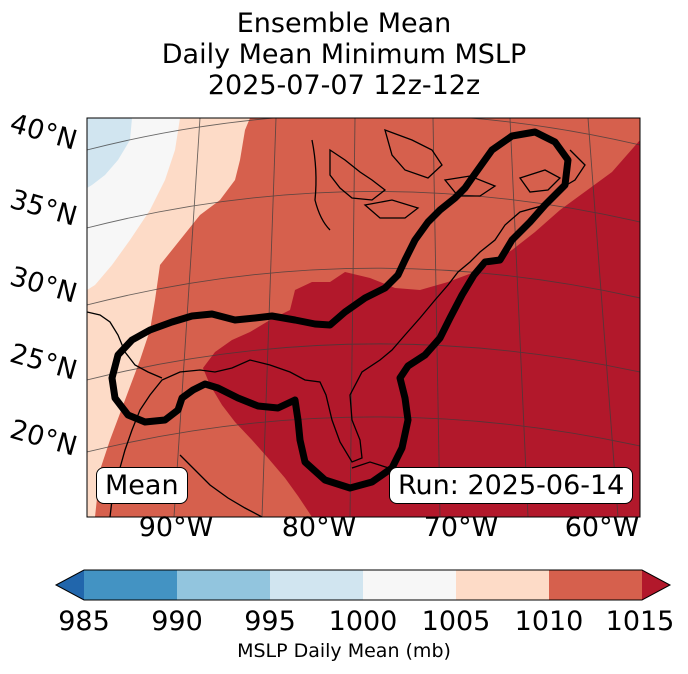 Image resolution: width=688 pixels, height=674 pixels. I want to click on run-date-box: Run: 2025-06-14, so click(511, 485).